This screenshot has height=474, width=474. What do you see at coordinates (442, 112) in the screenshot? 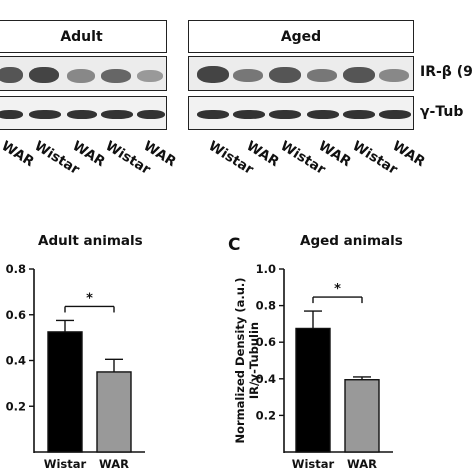
I see `row-label-tubulin: γ-Tub` at bounding box center [442, 112].